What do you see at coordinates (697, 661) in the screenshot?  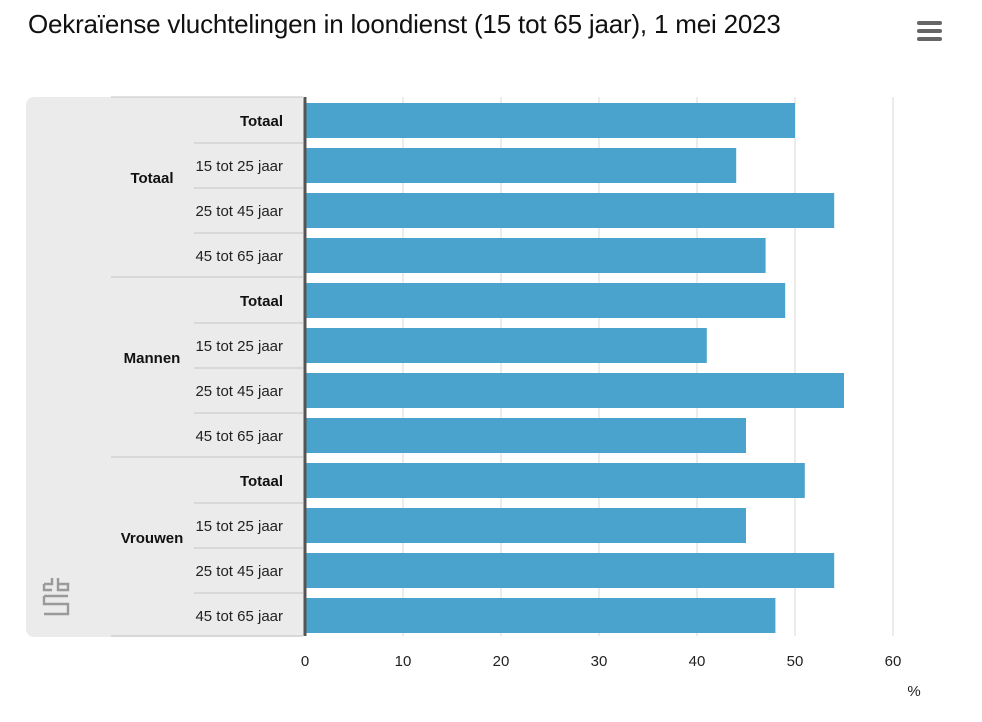 I see `x-tick-label: 40` at bounding box center [697, 661].